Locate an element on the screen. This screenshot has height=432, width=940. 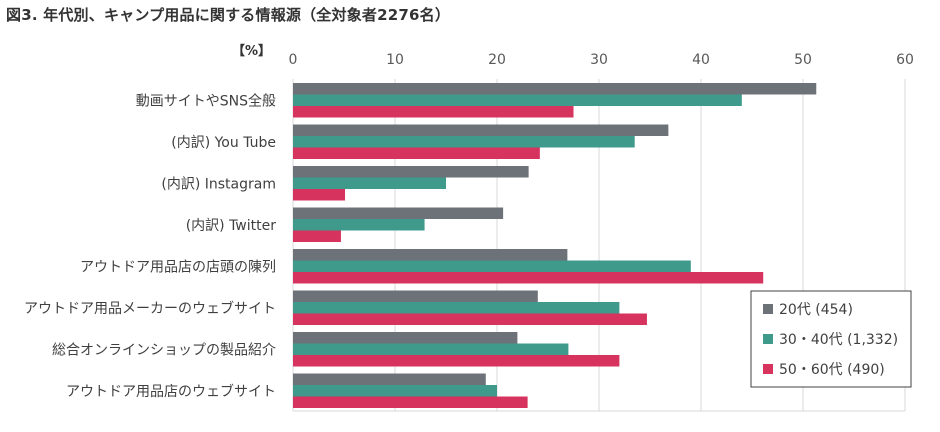
legend-box is located at coordinates (831, 339).